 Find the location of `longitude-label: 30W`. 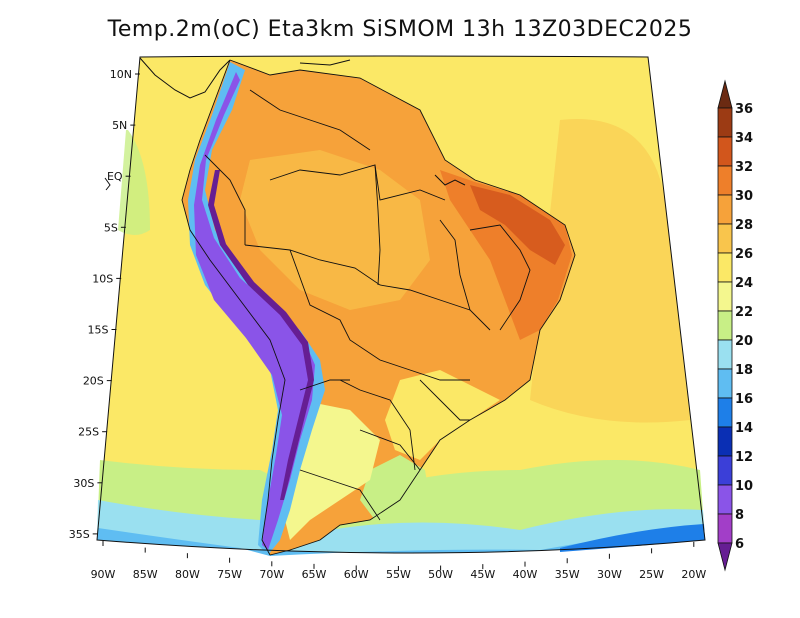

longitude-label: 30W is located at coordinates (609, 574).